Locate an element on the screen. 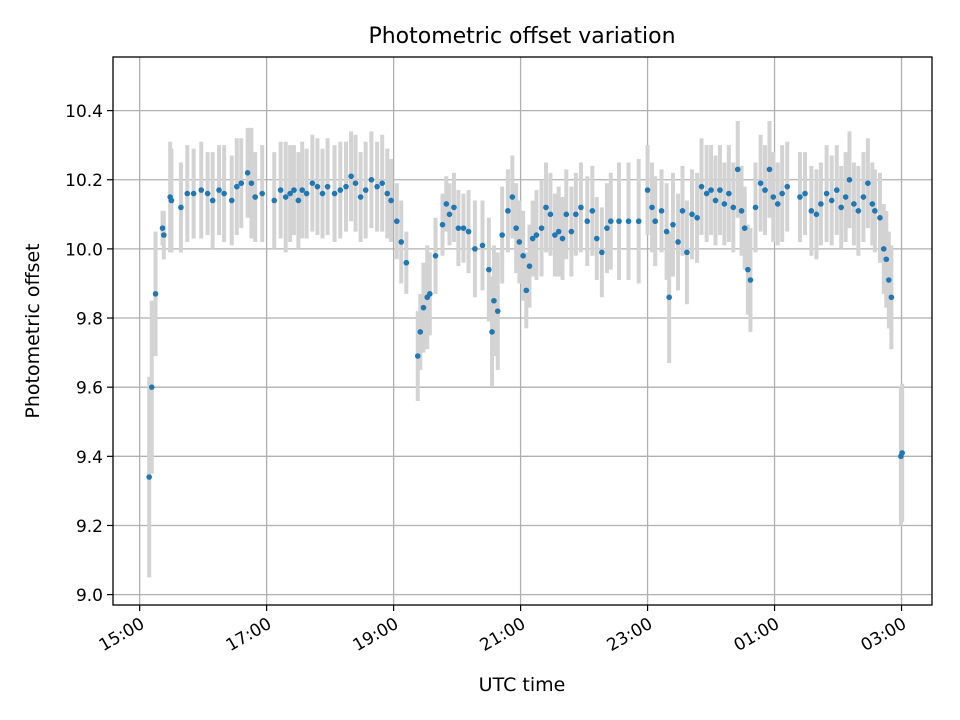  y-tick-label: 10.2 is located at coordinates (84, 181).